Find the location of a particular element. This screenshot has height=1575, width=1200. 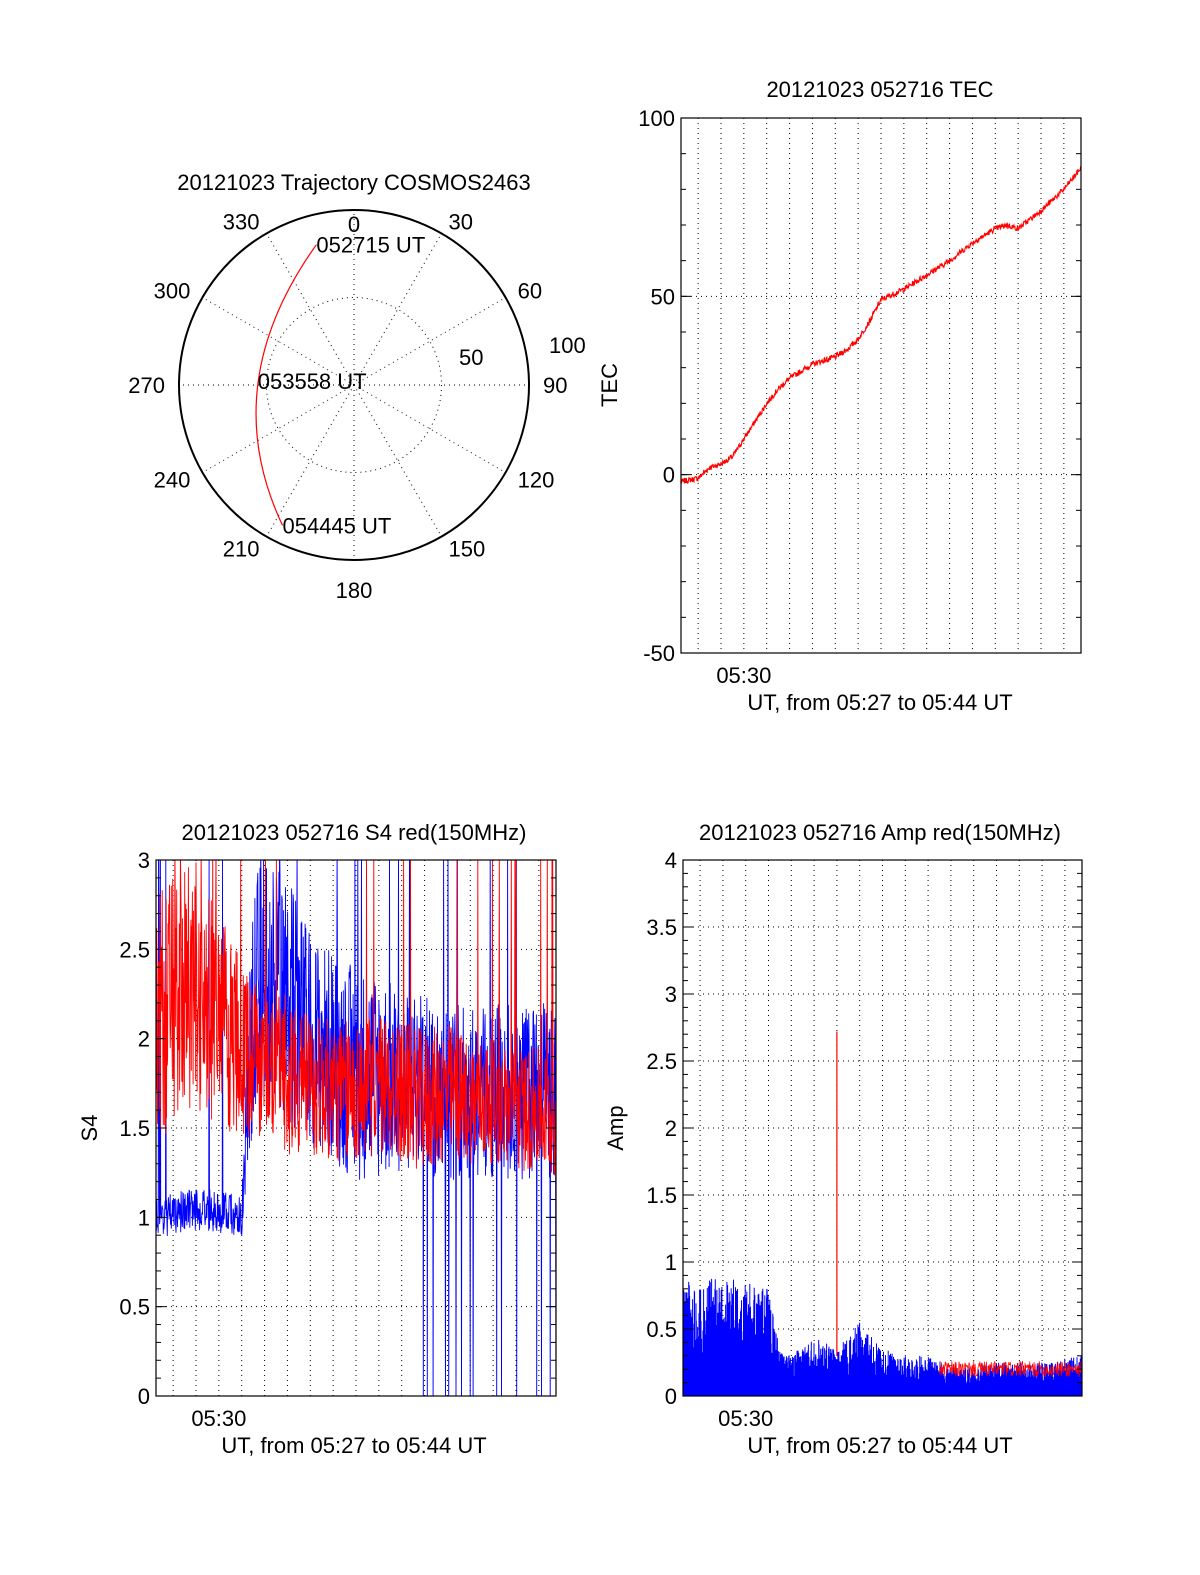

s4-xtick-label-0: 05:30 is located at coordinates (218, 1418).